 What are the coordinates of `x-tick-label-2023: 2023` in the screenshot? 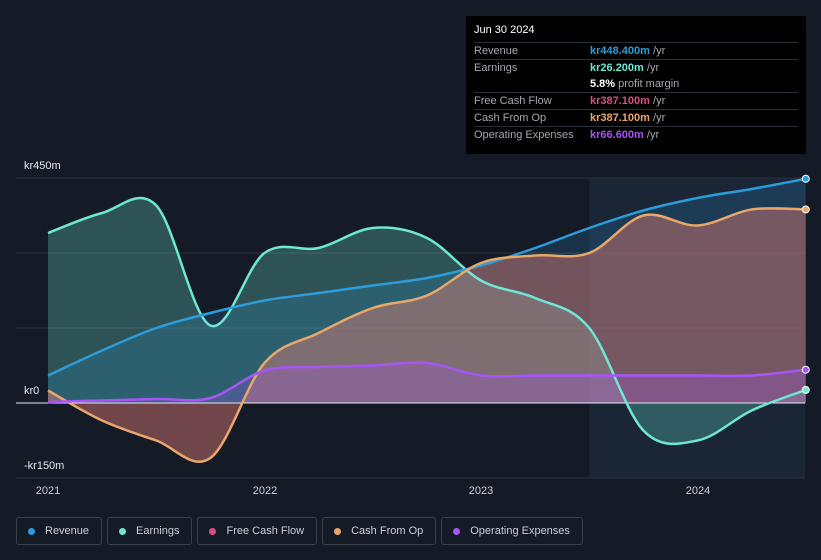 It's located at (481, 491).